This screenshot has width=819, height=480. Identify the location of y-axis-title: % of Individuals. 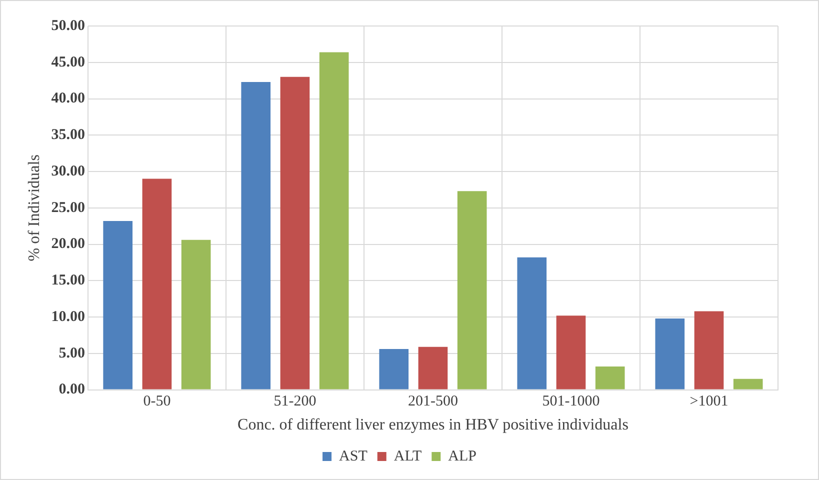
(34, 208).